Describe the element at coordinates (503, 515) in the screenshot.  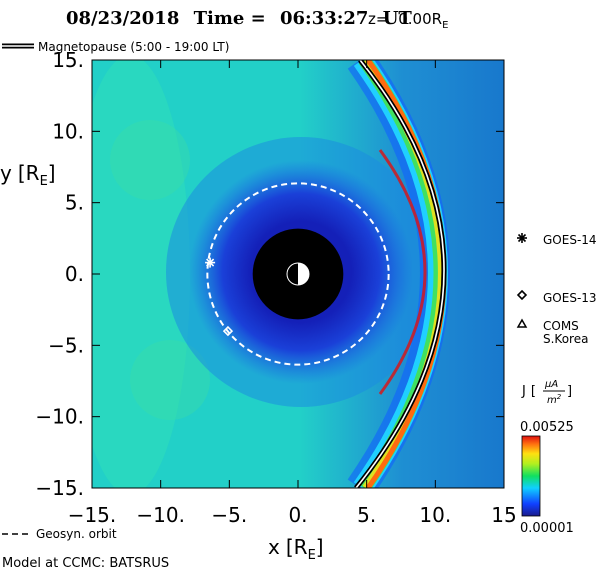
I see `x-tick-label: 15` at that location.